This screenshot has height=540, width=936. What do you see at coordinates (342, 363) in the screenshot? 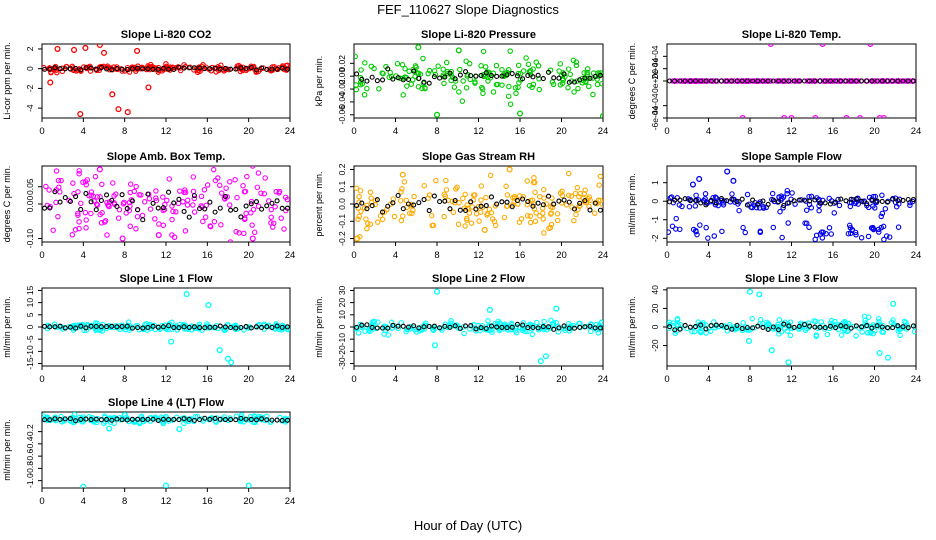
I see `y-tick-label: -30` at bounding box center [342, 363].